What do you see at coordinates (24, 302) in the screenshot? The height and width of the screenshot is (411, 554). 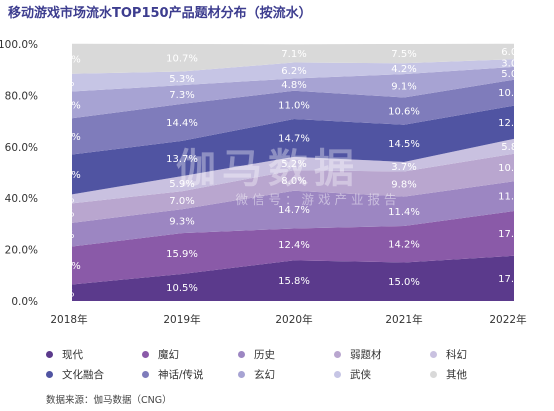 I see `y-tick-label: 0.0%` at bounding box center [24, 302].